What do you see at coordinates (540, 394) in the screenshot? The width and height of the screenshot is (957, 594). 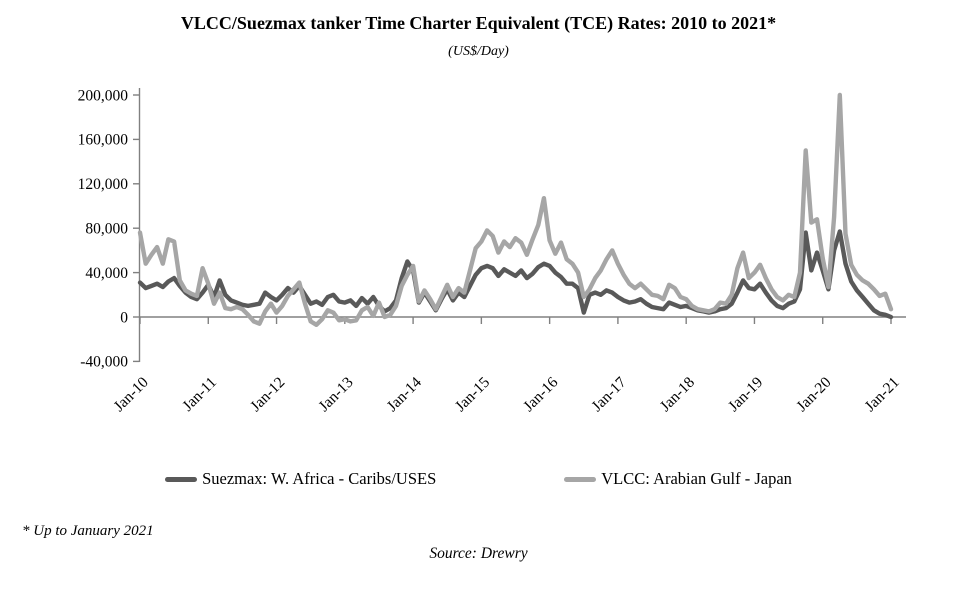 I see `x-tick-label: Jan-16` at bounding box center [540, 394].